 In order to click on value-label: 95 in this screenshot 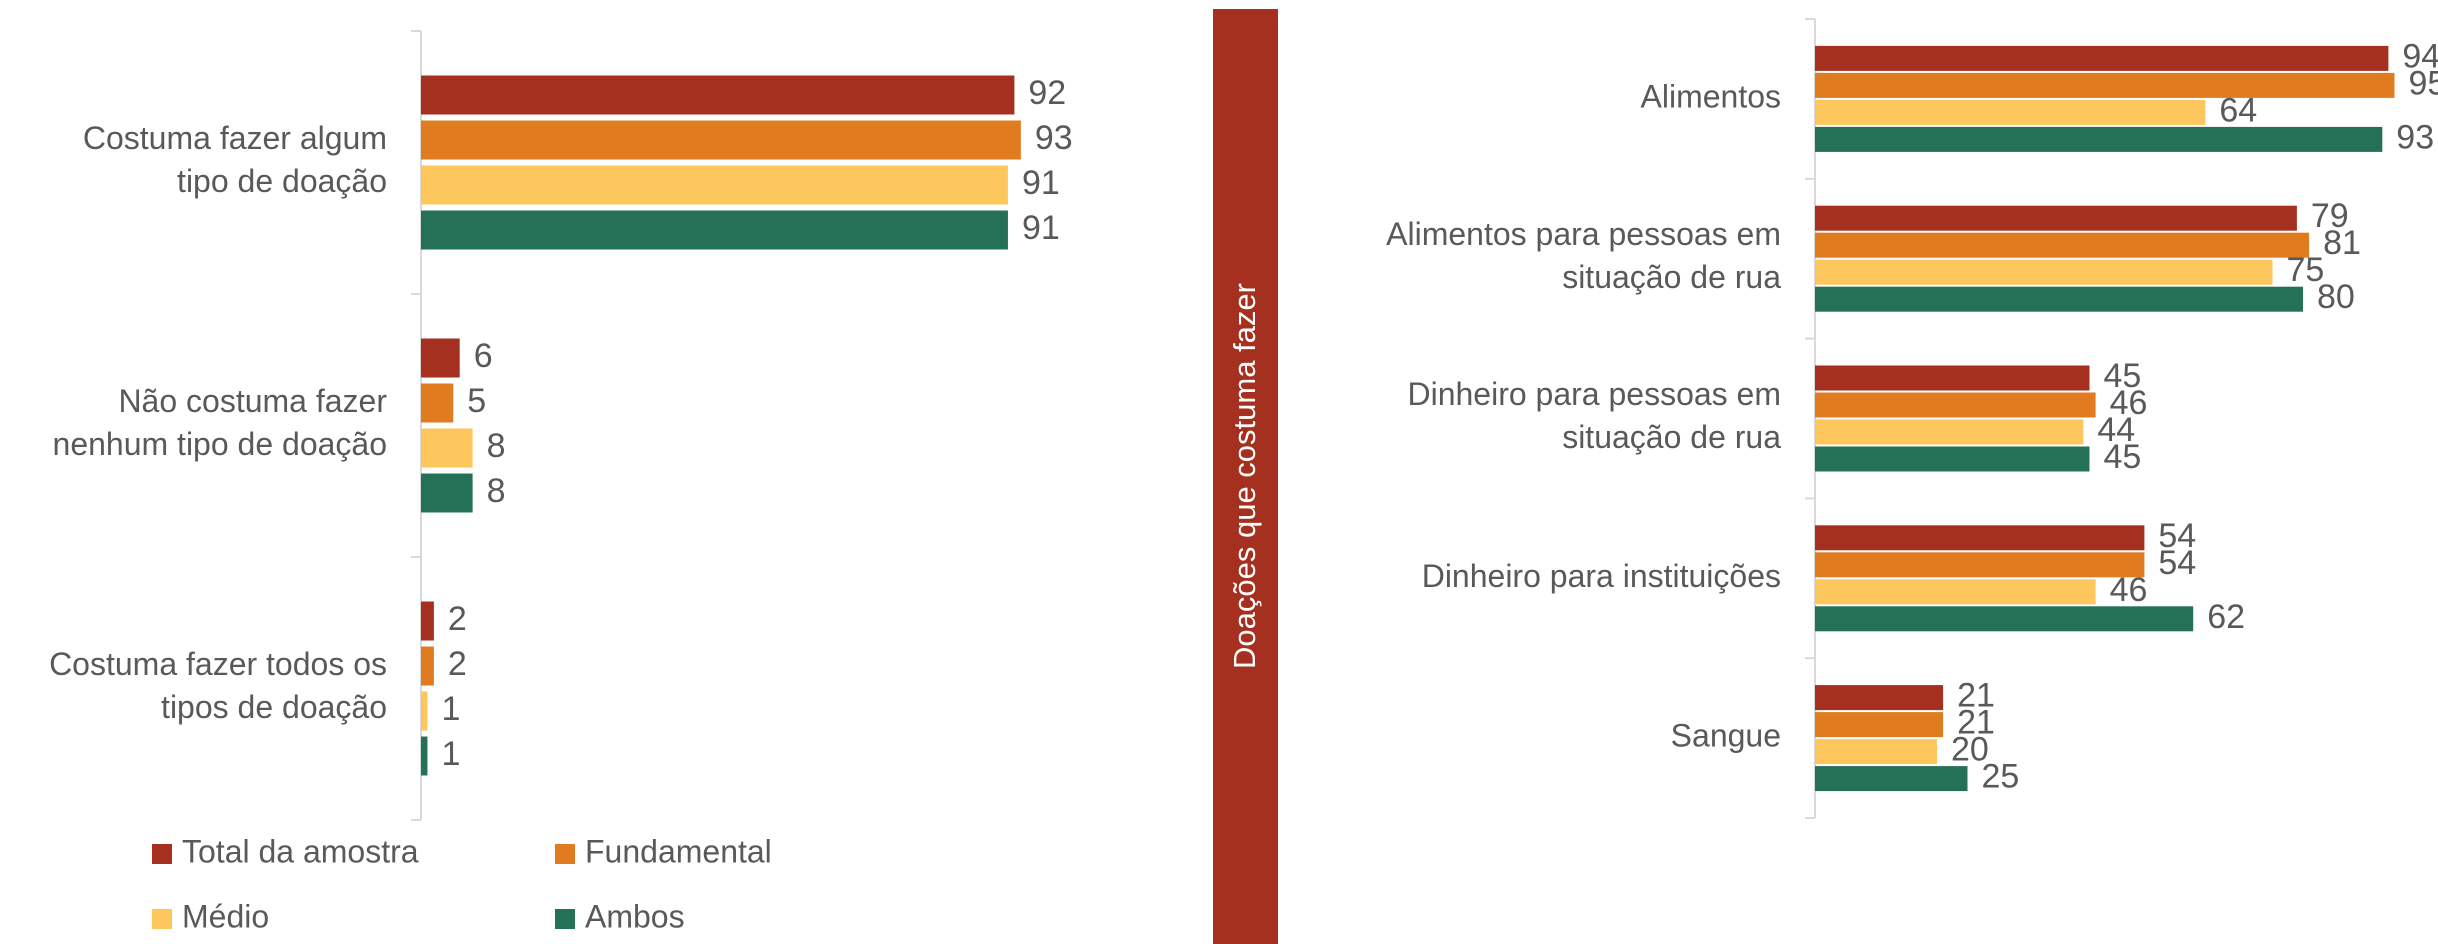, I will do `click(2423, 83)`.